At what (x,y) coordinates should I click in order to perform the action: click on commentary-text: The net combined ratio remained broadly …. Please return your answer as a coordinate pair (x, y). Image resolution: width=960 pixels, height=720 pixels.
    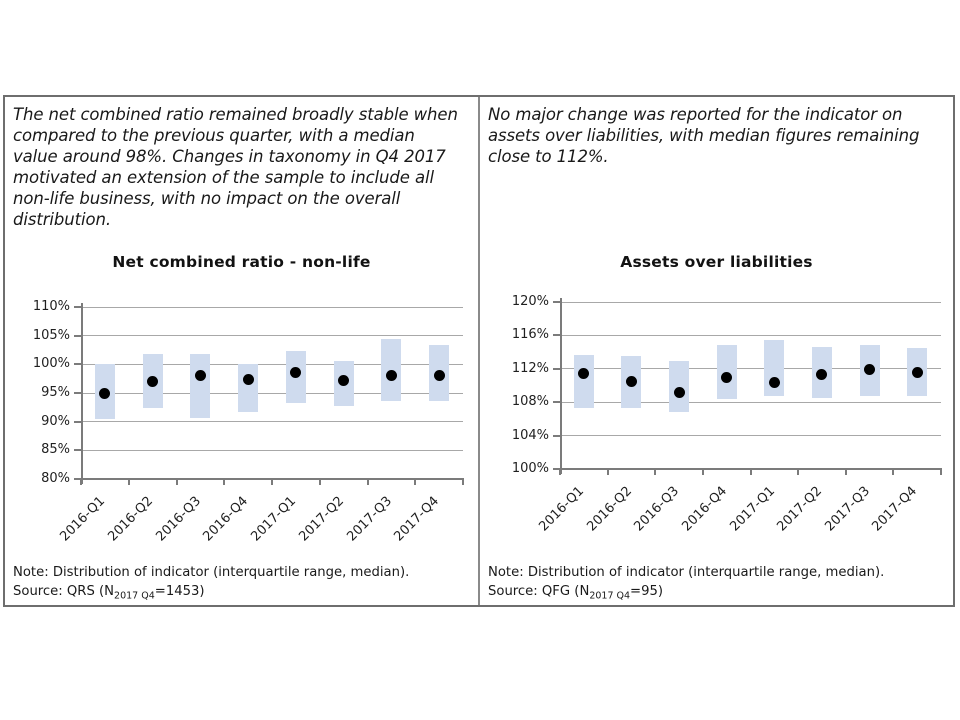
    Looking at the image, I should click on (235, 167).